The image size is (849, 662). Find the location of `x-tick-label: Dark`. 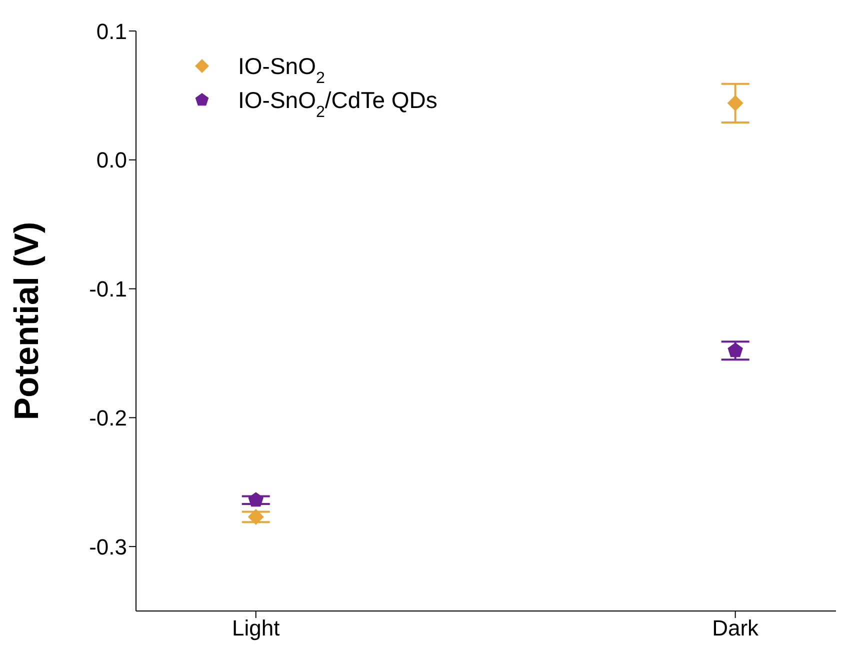

x-tick-label: Dark is located at coordinates (736, 628).